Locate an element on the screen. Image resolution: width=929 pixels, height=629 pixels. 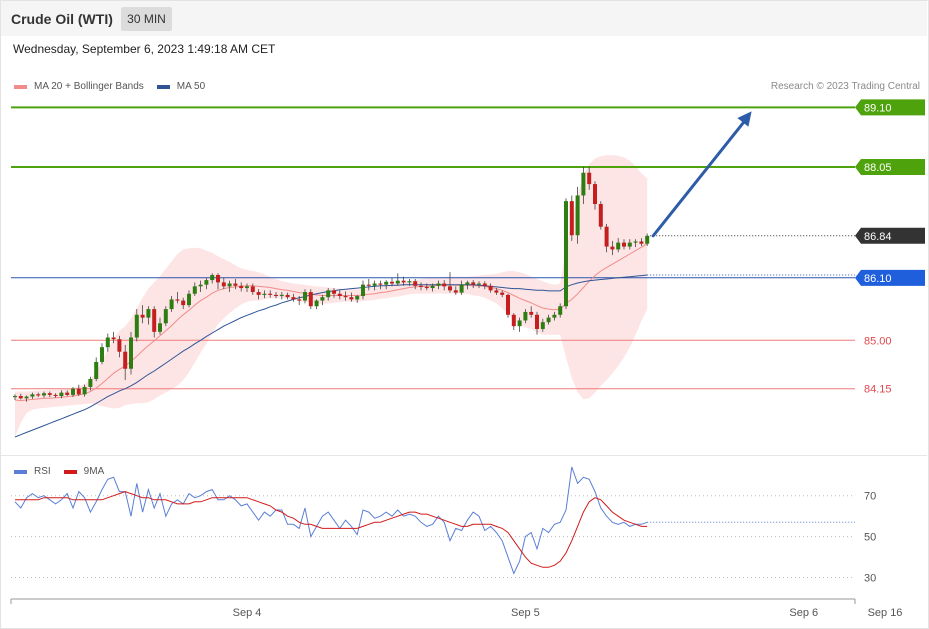
legend-label-9ma: 9MA is located at coordinates (94, 471).